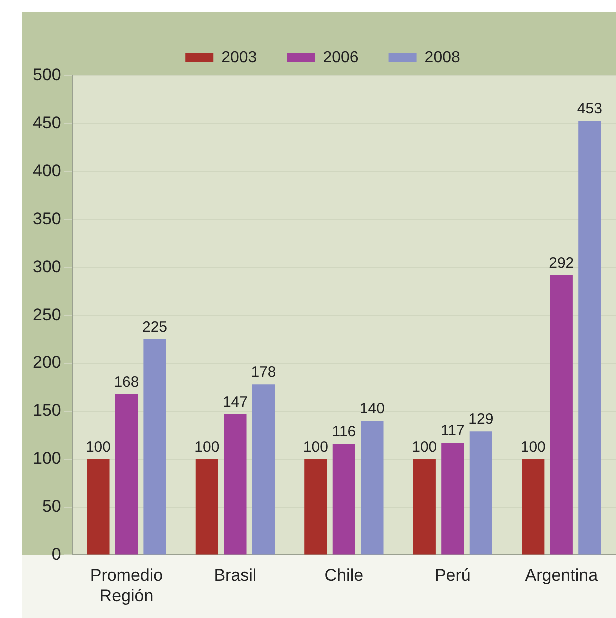  I want to click on x-tick-label: Chile, so click(344, 576).